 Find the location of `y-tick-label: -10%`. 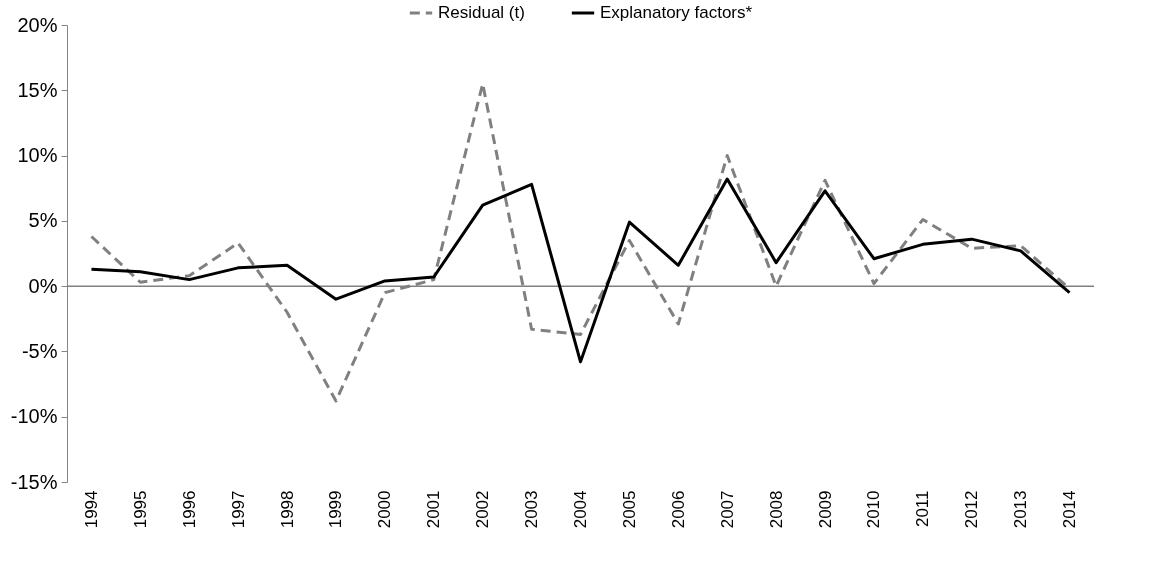

y-tick-label: -10% is located at coordinates (34, 416).